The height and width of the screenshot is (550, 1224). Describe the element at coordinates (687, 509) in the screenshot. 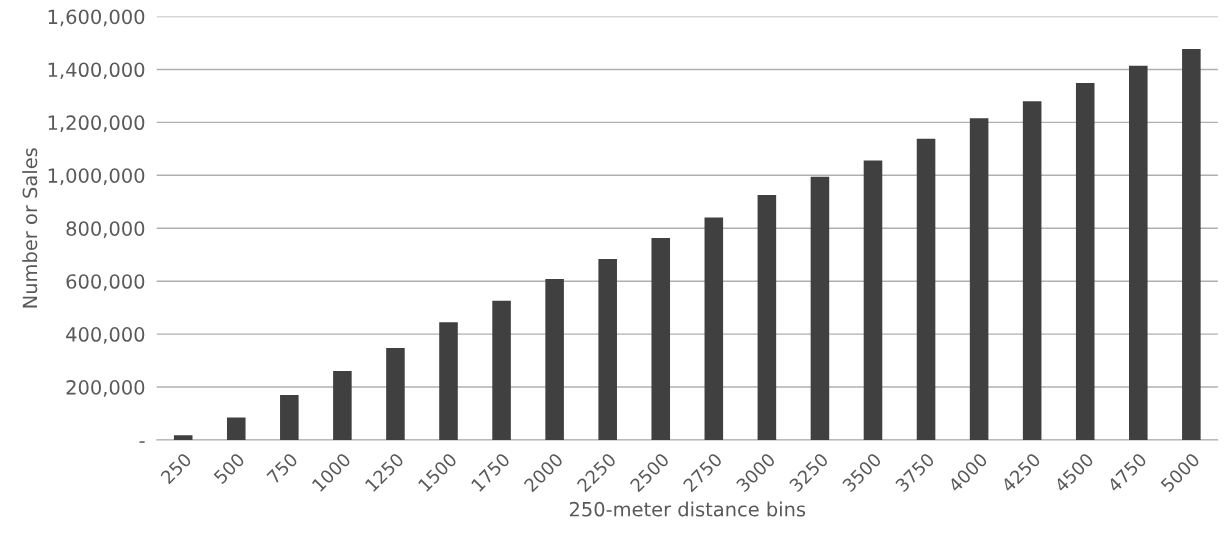

I see `x-axis-title: 250-meter distance bins` at that location.